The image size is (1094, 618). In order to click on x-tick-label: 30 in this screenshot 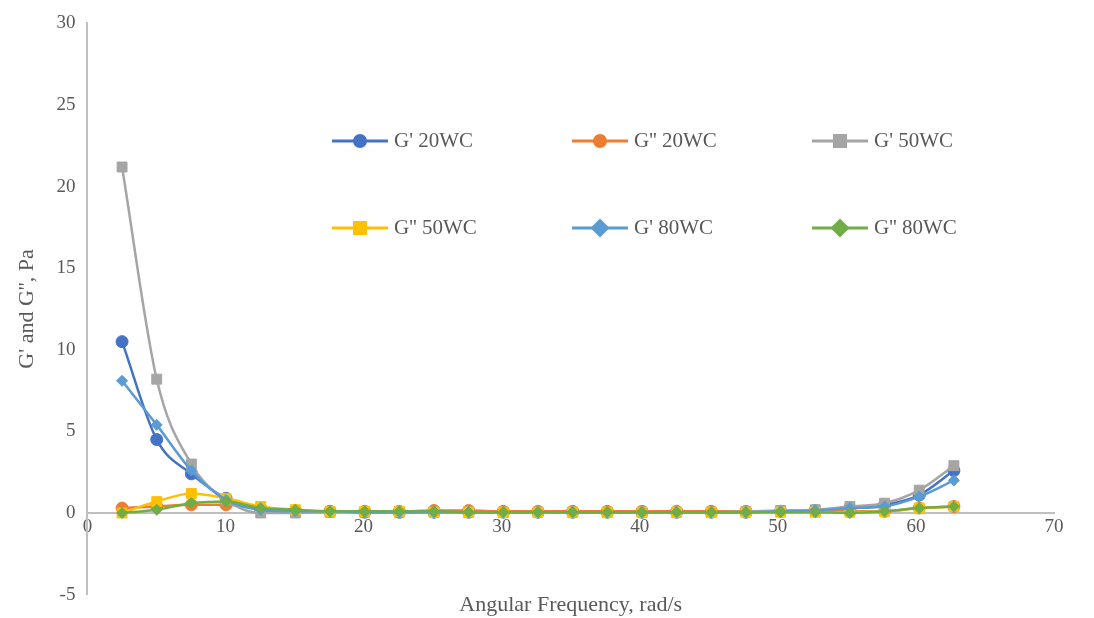, I will do `click(502, 526)`.